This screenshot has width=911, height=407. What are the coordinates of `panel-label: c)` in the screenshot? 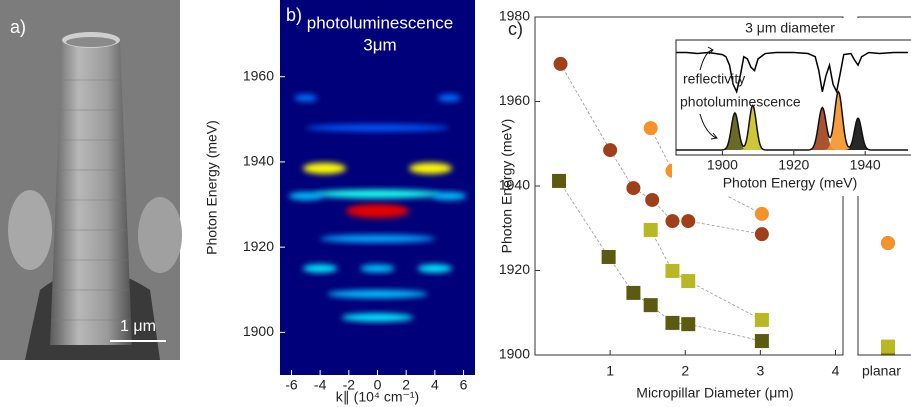 It's located at (515, 29).